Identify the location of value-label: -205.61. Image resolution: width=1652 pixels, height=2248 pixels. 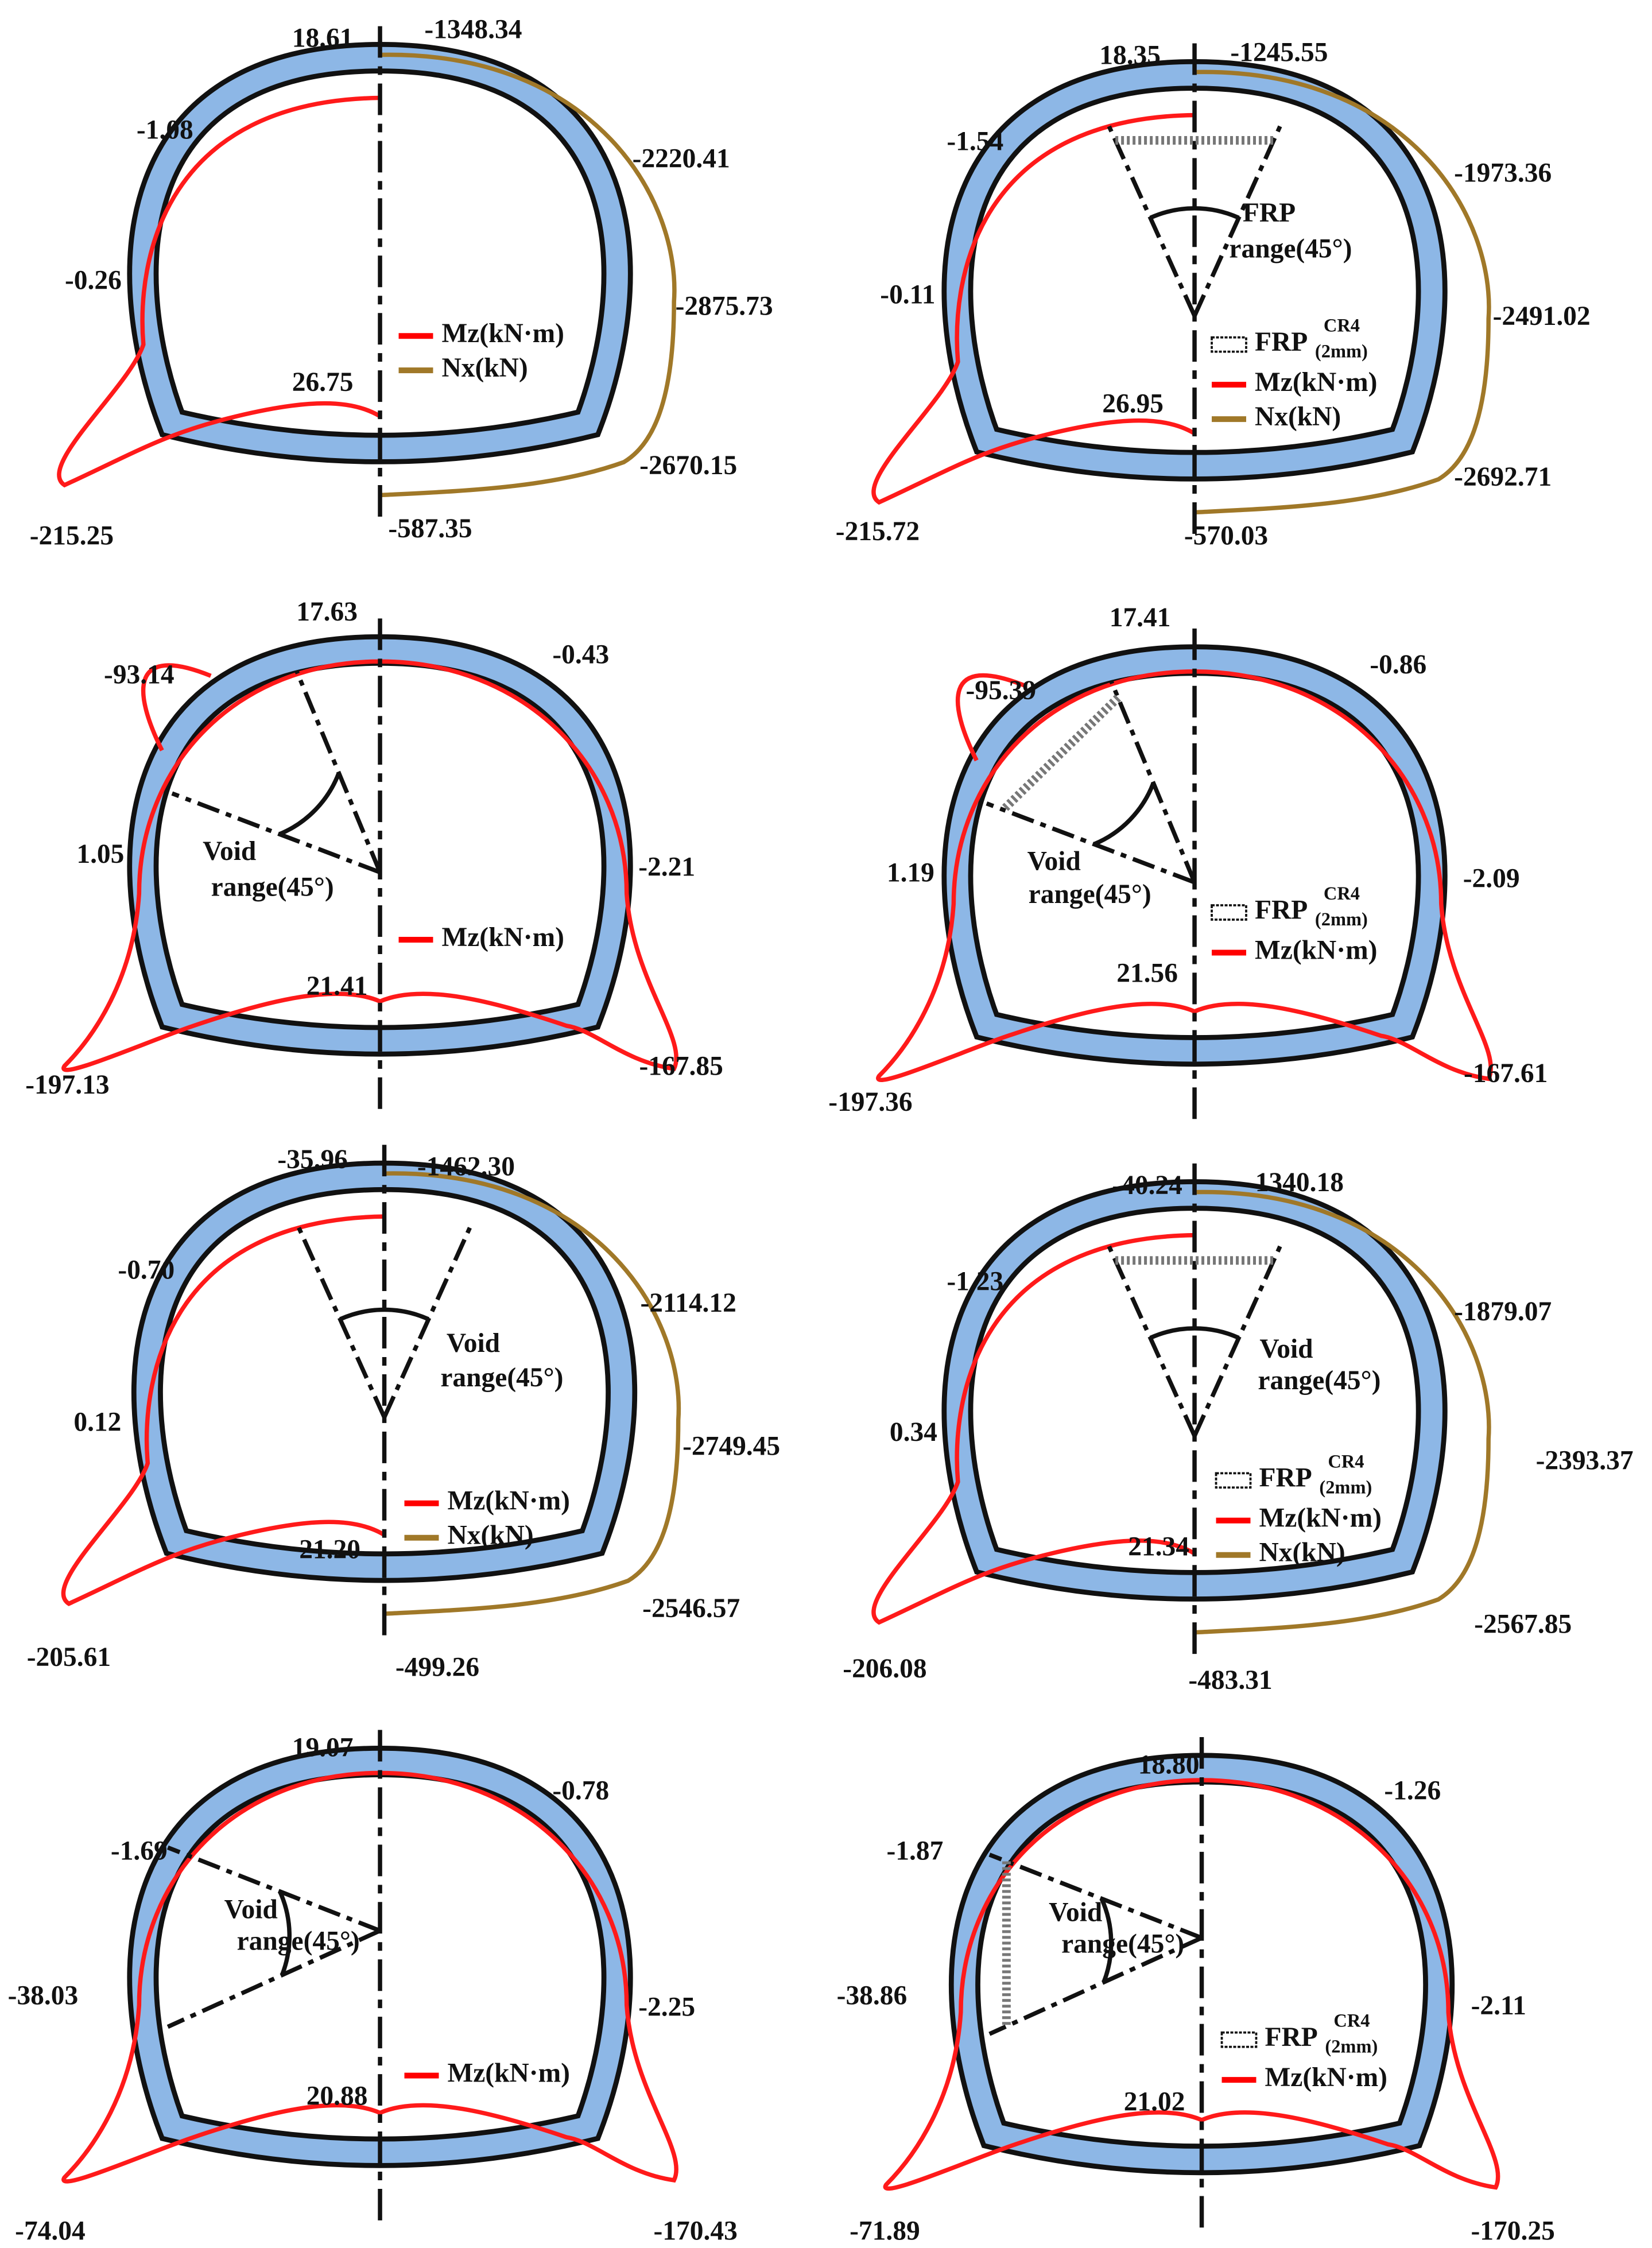
(69, 1657).